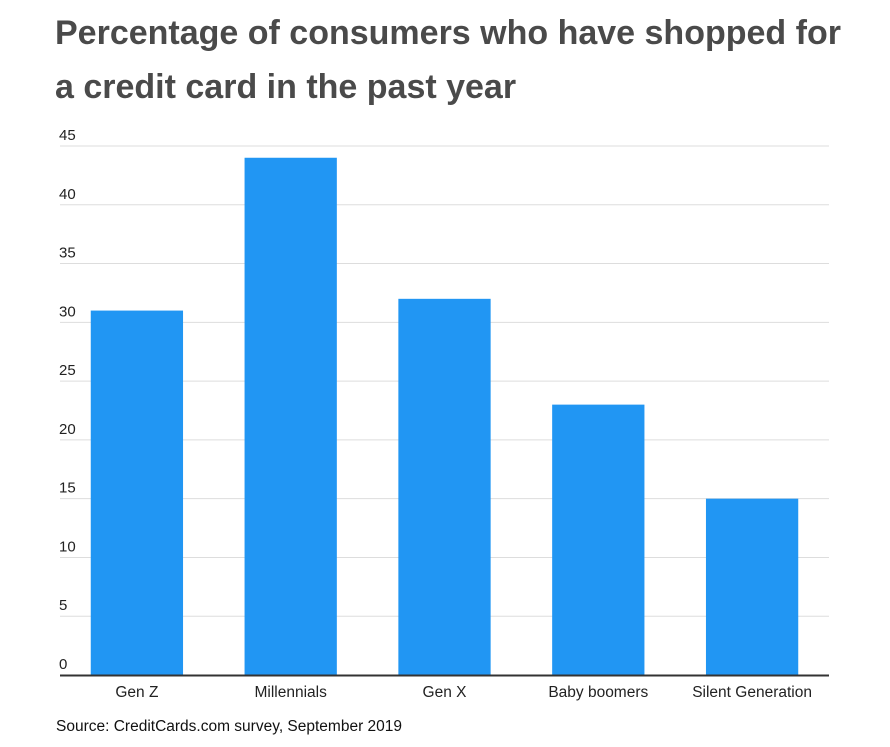  Describe the element at coordinates (67, 370) in the screenshot. I see `y-tick-label-25: 25` at that location.